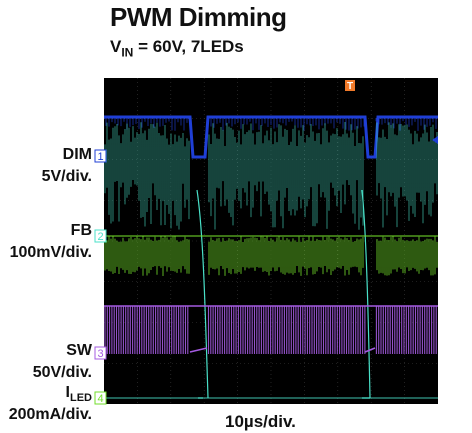 The width and height of the screenshot is (472, 433). I want to click on sw-trace-edges, so click(271, 329).